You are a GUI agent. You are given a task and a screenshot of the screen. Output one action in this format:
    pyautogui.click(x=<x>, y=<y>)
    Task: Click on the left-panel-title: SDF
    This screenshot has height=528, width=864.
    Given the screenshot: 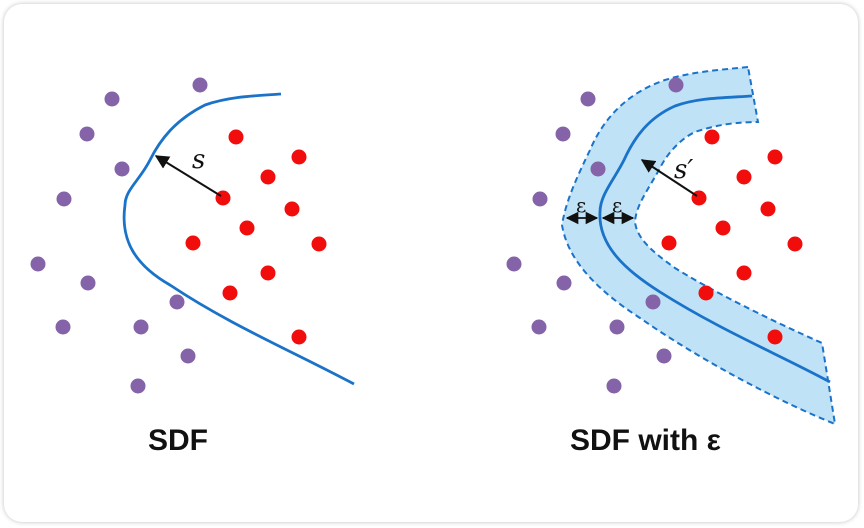 What is the action you would take?
    pyautogui.click(x=178, y=440)
    